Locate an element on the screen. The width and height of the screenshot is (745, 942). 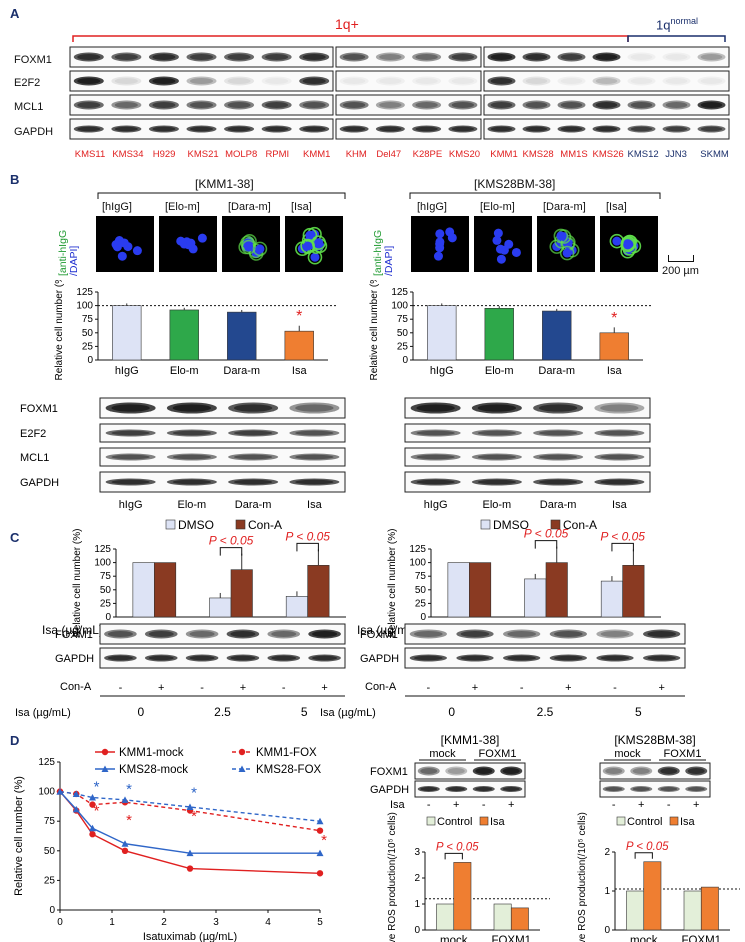
b2-y-tick-label: 75 is located at coordinates (403, 319).